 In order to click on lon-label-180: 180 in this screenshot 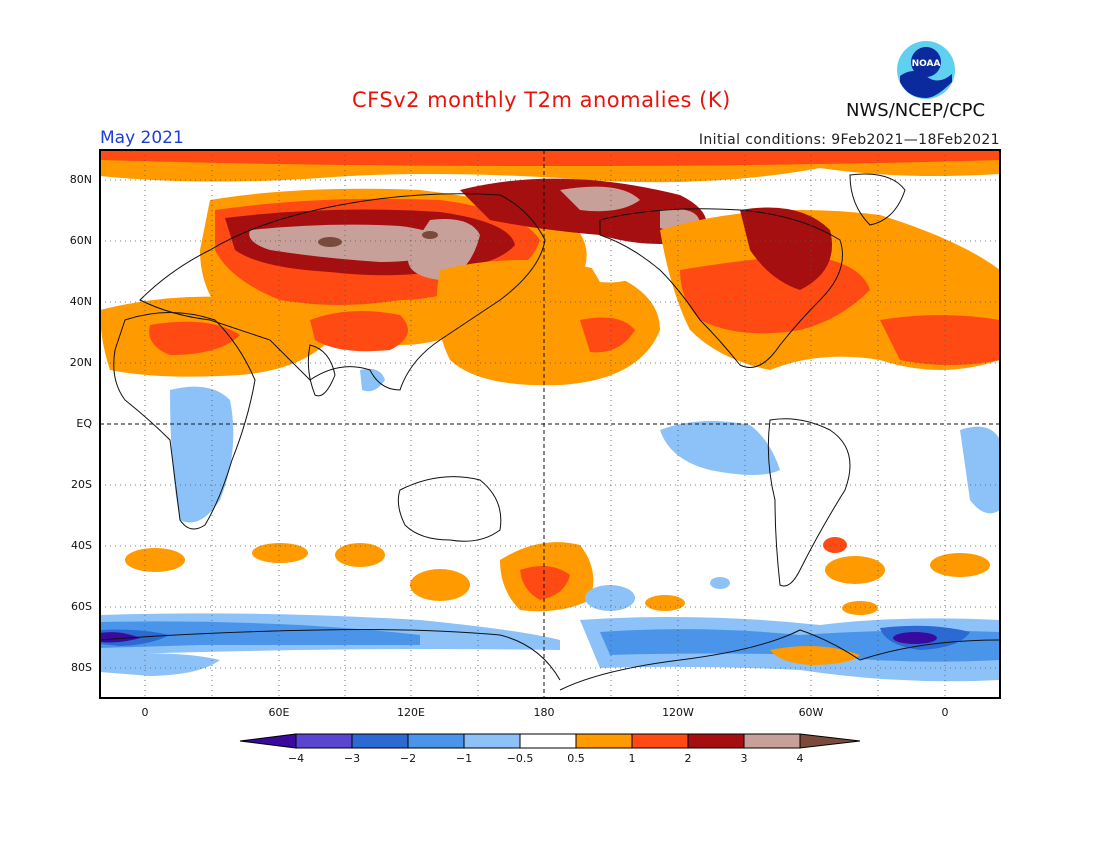, I will do `click(544, 712)`.